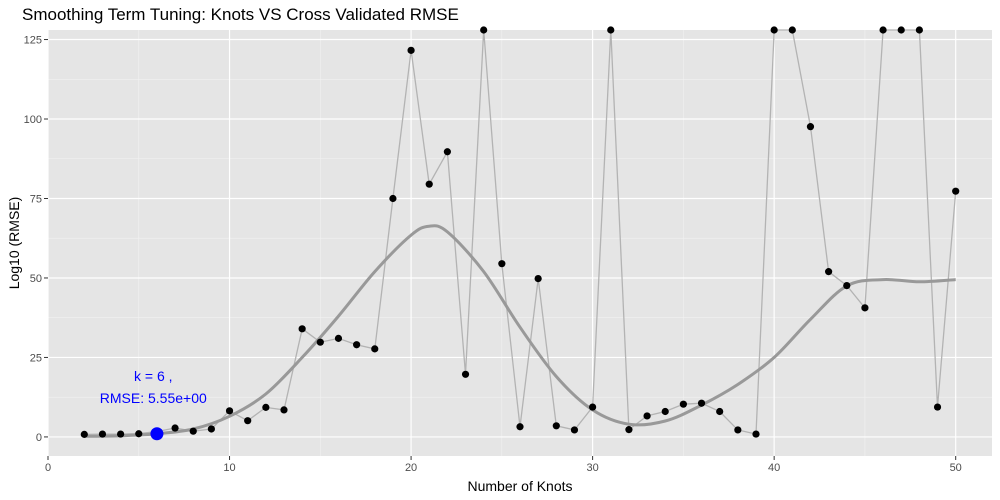 This screenshot has width=1000, height=500. What do you see at coordinates (36, 358) in the screenshot?
I see `y-tick-label: 25` at bounding box center [36, 358].